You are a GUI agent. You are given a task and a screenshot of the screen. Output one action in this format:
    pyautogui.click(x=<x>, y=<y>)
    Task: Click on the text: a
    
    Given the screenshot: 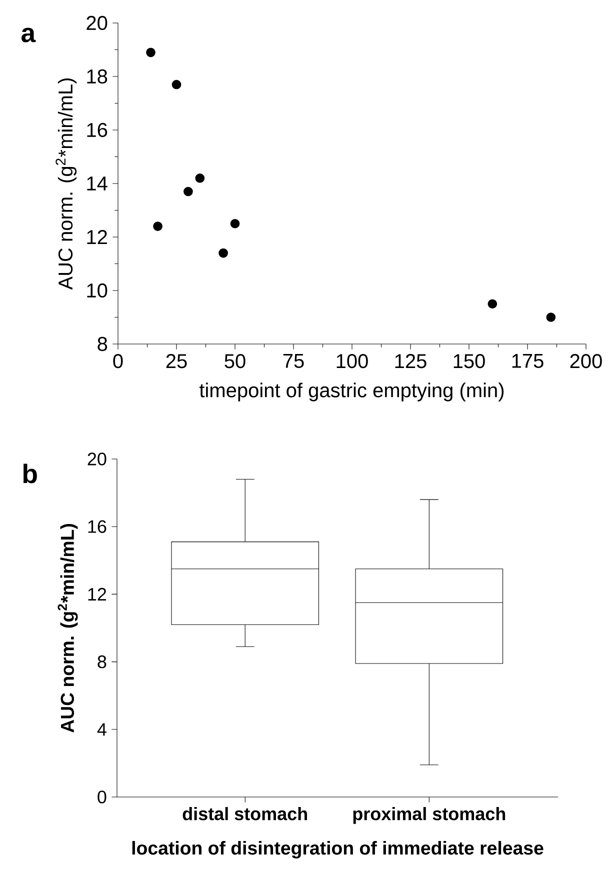 What is the action you would take?
    pyautogui.click(x=28, y=35)
    